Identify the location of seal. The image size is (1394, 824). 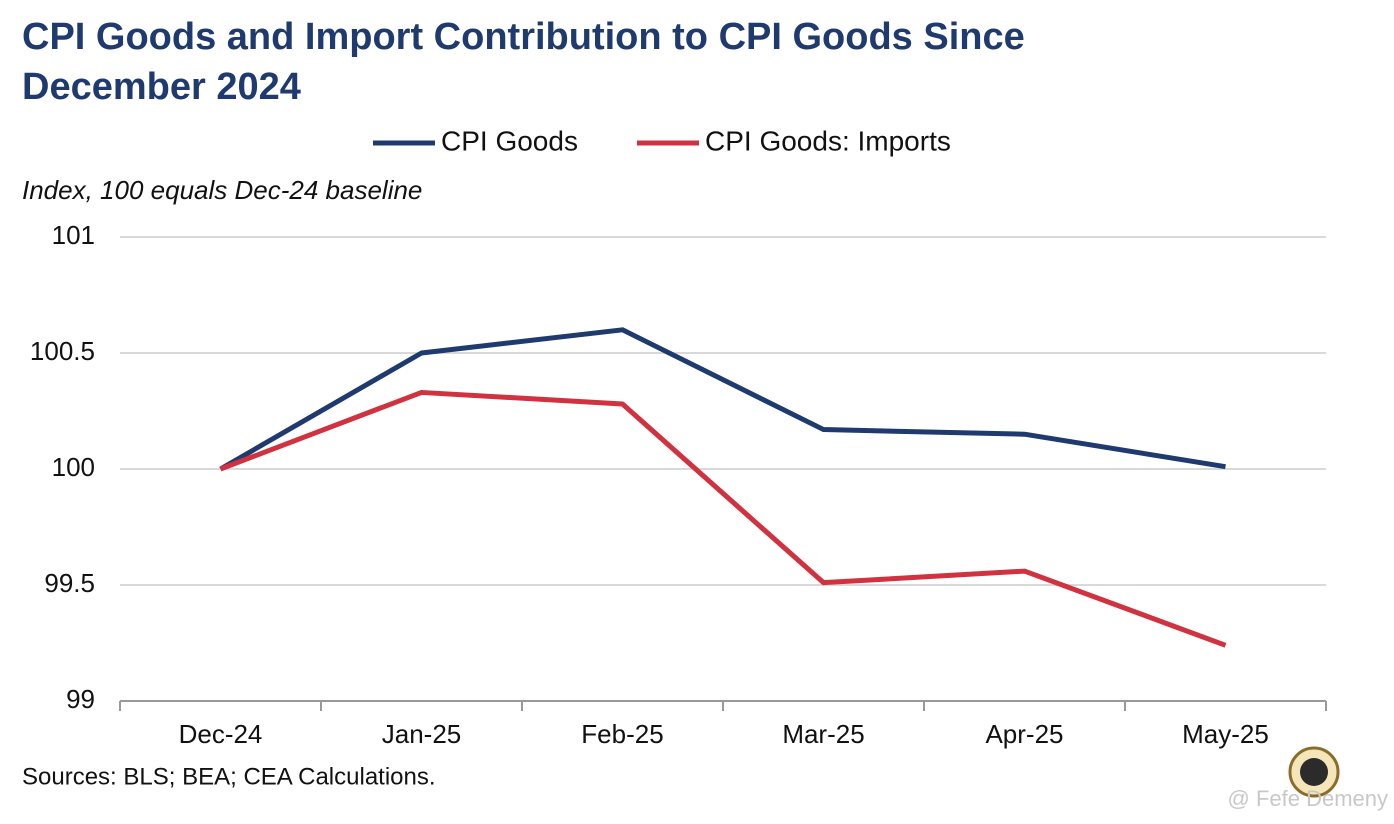
(1314, 772).